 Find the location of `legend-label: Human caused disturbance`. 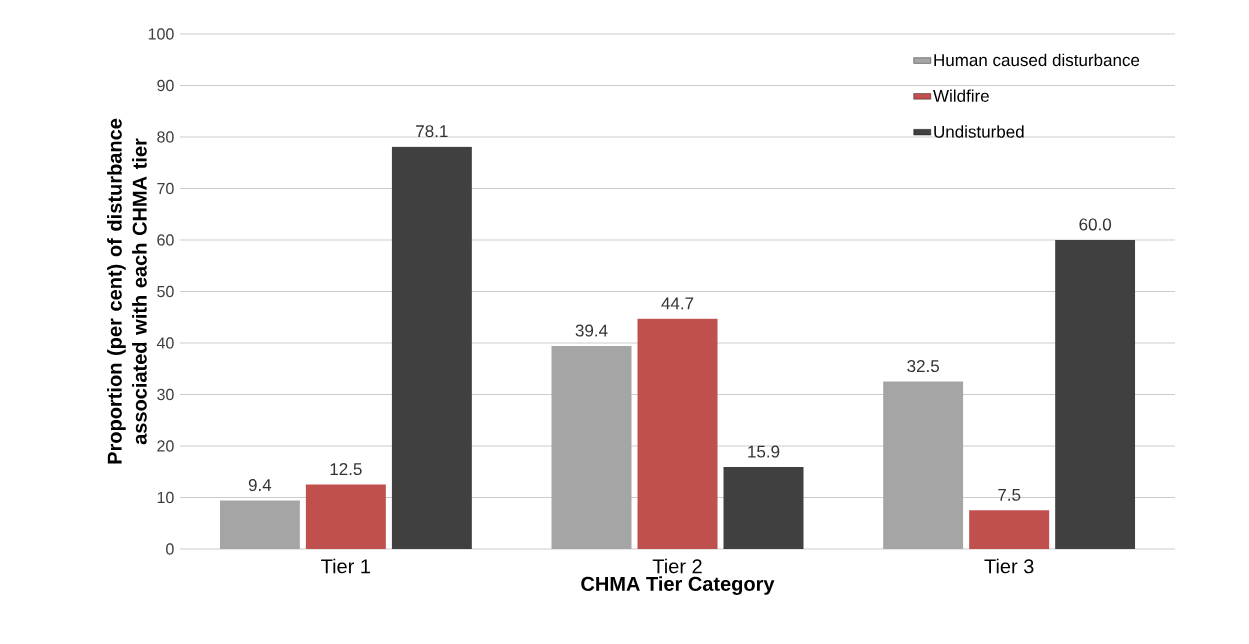

legend-label: Human caused disturbance is located at coordinates (1037, 60).